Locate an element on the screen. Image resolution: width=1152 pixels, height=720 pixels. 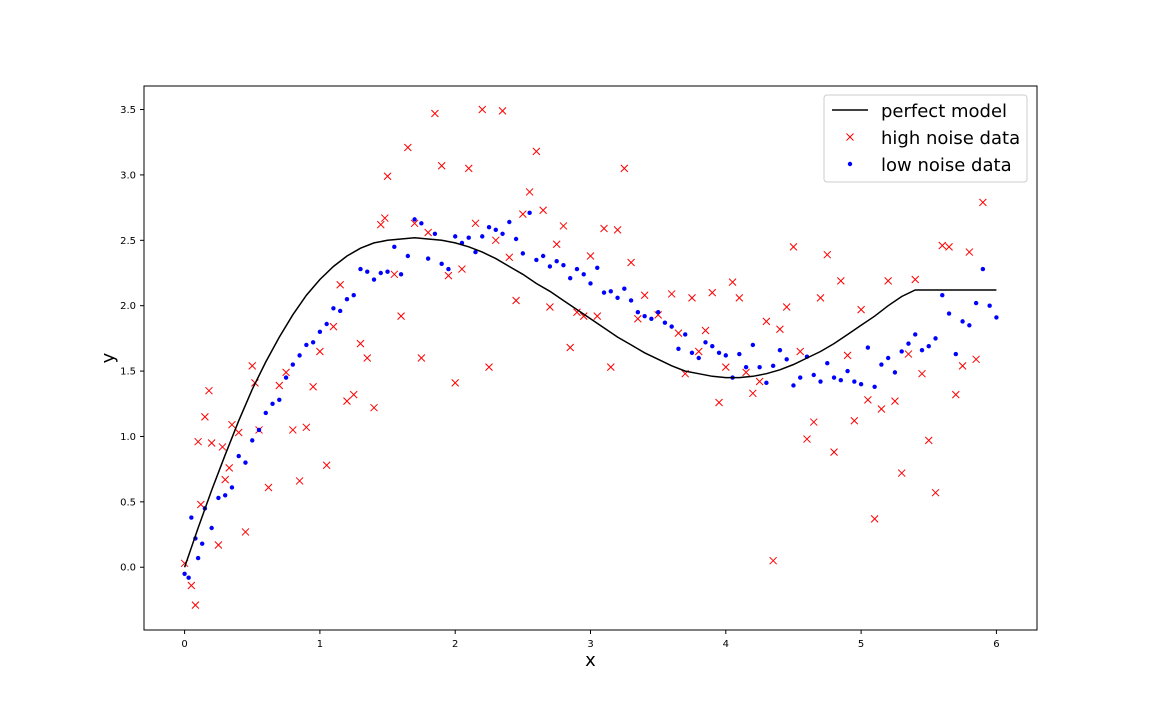
x-tick-label: 2 is located at coordinates (455, 644).